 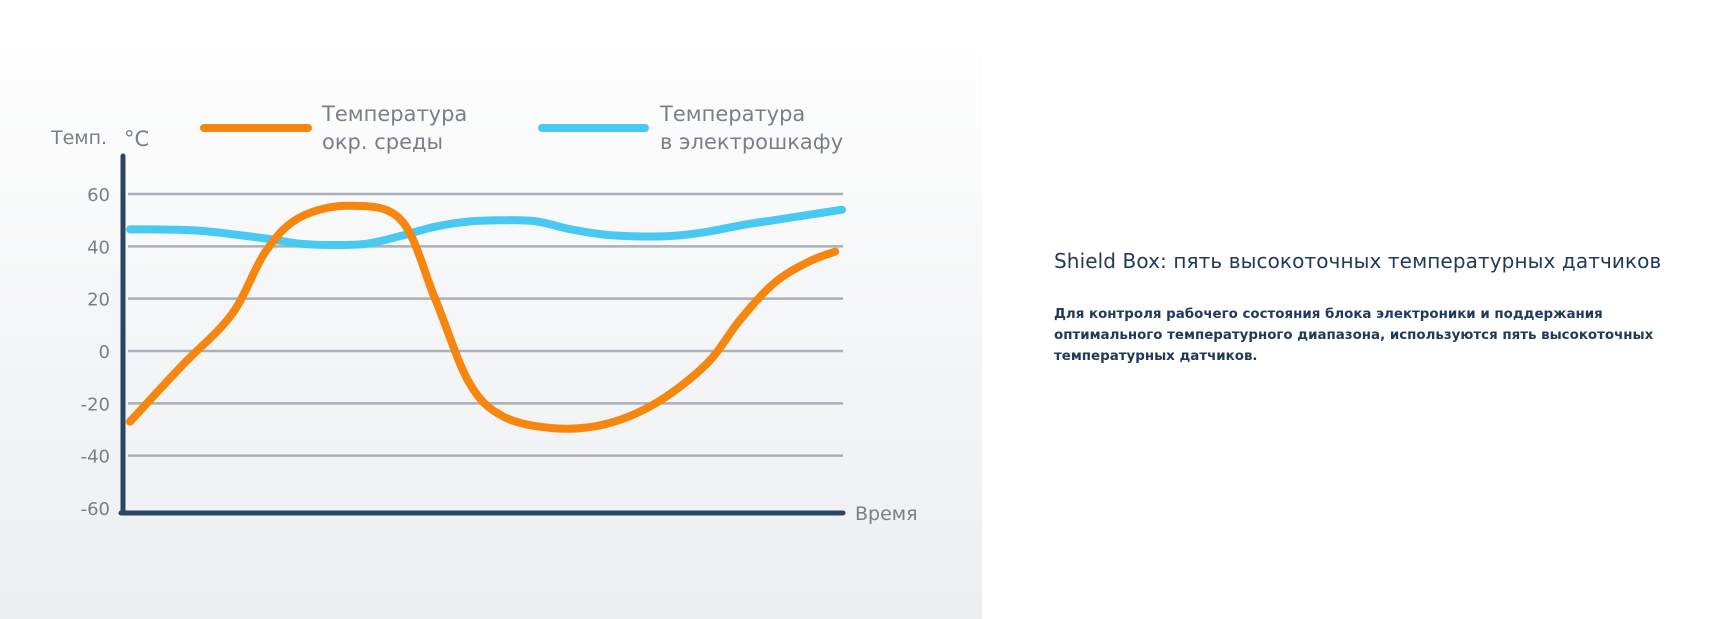 I want to click on y-tick-label: 60, so click(x=98, y=195).